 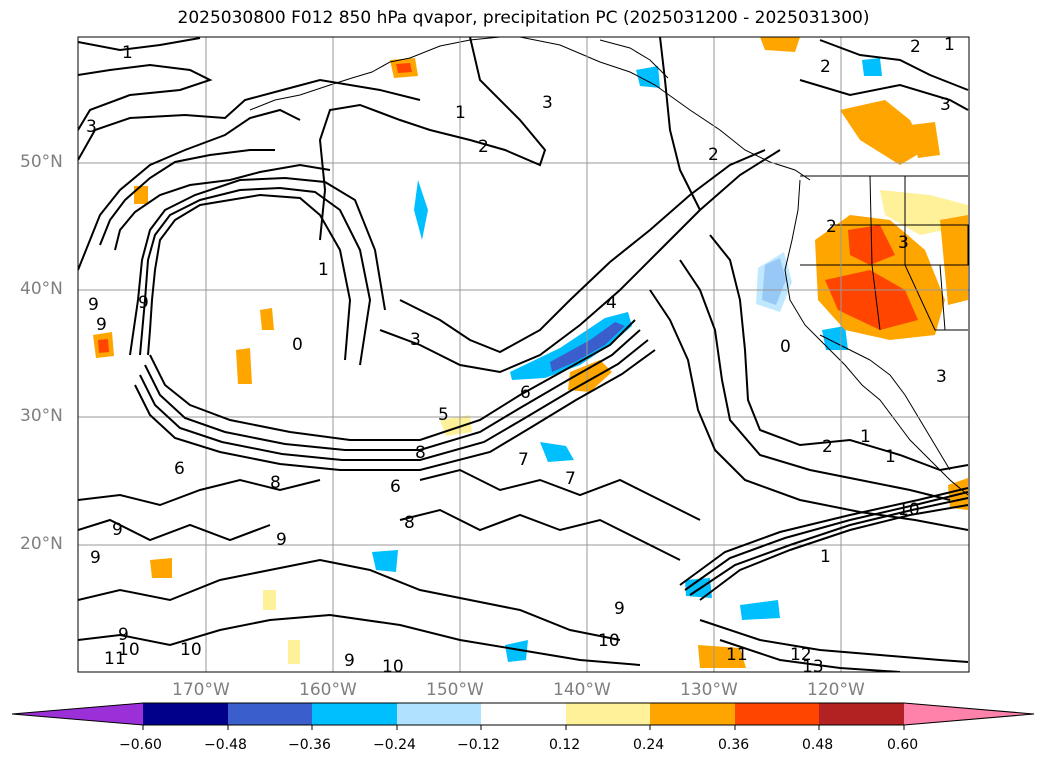 What do you see at coordinates (140, 745) in the screenshot?
I see `colorbar-tick-label: −0.60` at bounding box center [140, 745].